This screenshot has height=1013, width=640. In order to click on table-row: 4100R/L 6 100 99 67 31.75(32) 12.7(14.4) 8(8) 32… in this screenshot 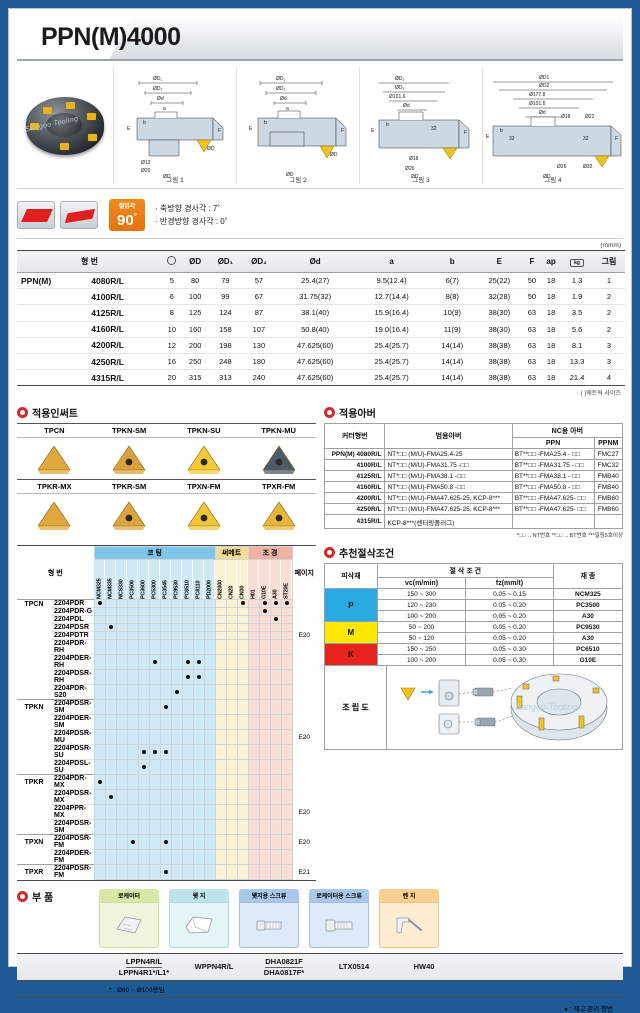, I will do `click(321, 297)`.